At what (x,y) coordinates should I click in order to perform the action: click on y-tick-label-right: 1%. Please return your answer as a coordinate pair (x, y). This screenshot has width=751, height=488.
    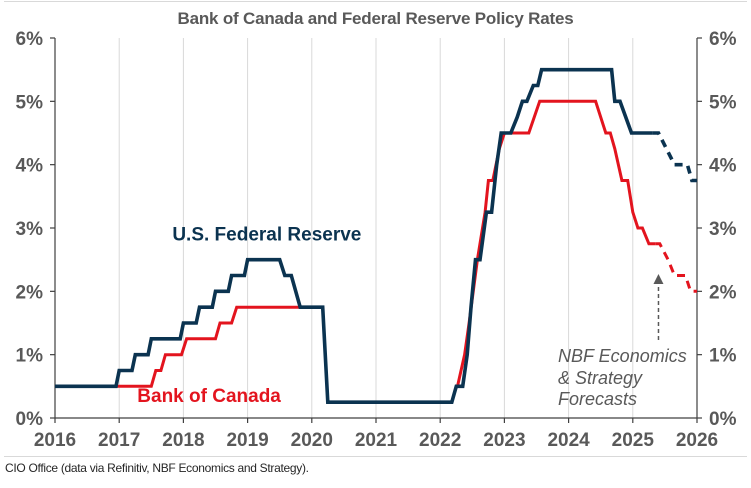
    Looking at the image, I should click on (723, 356).